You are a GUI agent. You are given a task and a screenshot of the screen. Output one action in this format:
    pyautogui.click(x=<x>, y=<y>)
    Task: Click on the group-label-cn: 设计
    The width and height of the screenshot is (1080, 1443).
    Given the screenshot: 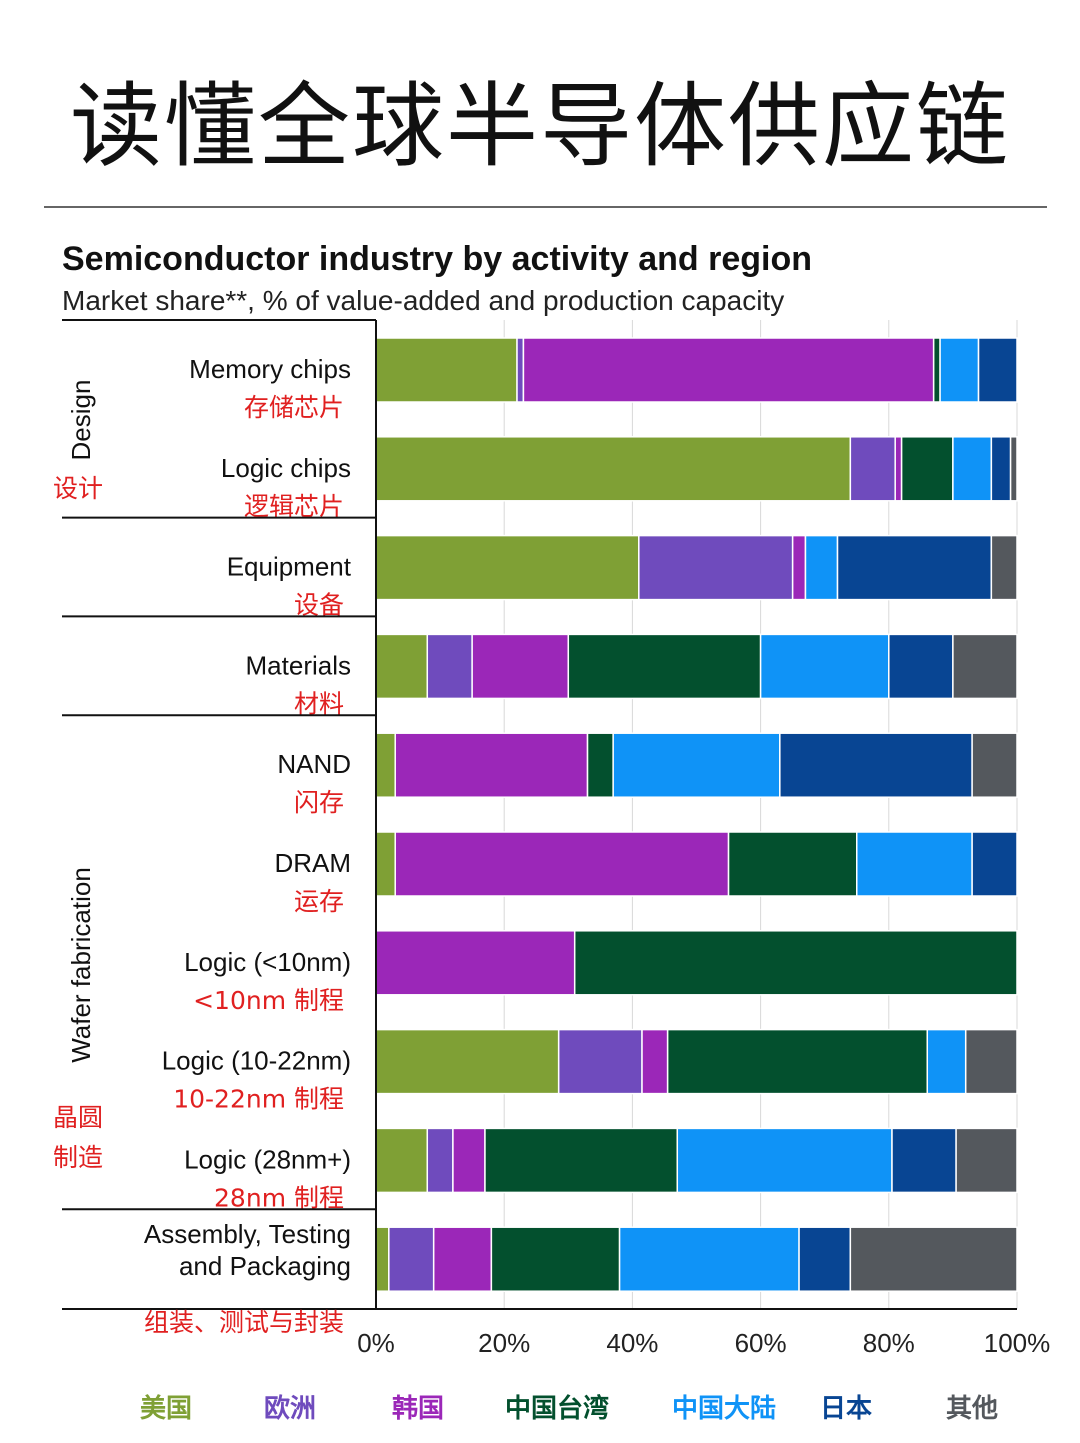 What is the action you would take?
    pyautogui.click(x=78, y=488)
    